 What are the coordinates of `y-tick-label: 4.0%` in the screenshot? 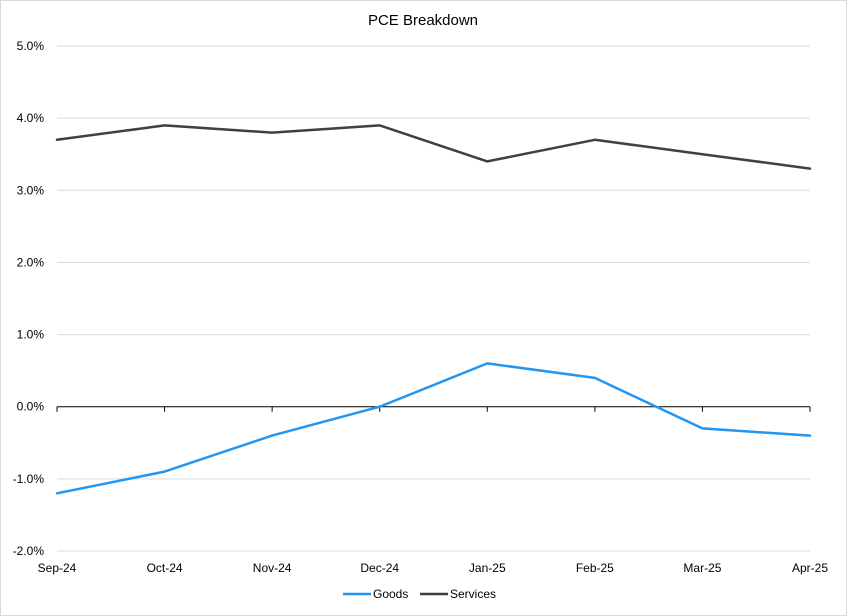 It's located at (31, 118).